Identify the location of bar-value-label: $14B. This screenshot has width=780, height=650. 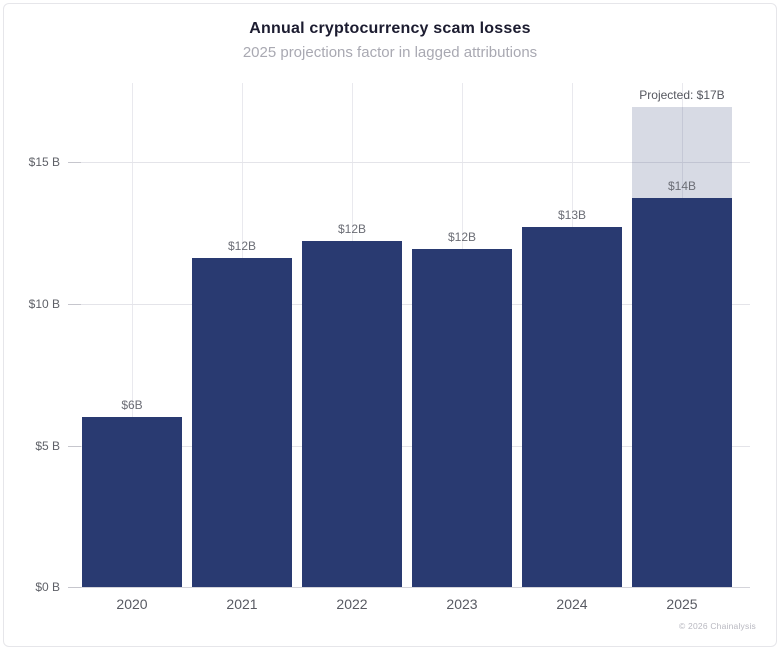
(682, 186).